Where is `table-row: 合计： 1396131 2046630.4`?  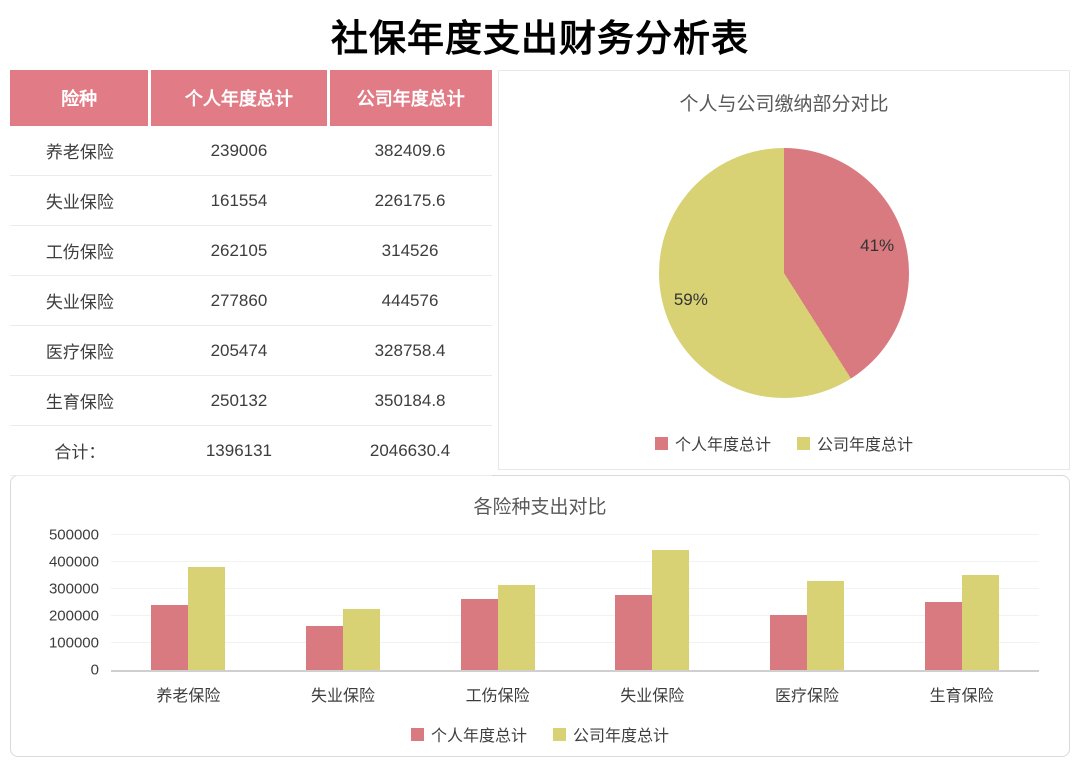
table-row: 合计： 1396131 2046630.4 is located at coordinates (251, 450).